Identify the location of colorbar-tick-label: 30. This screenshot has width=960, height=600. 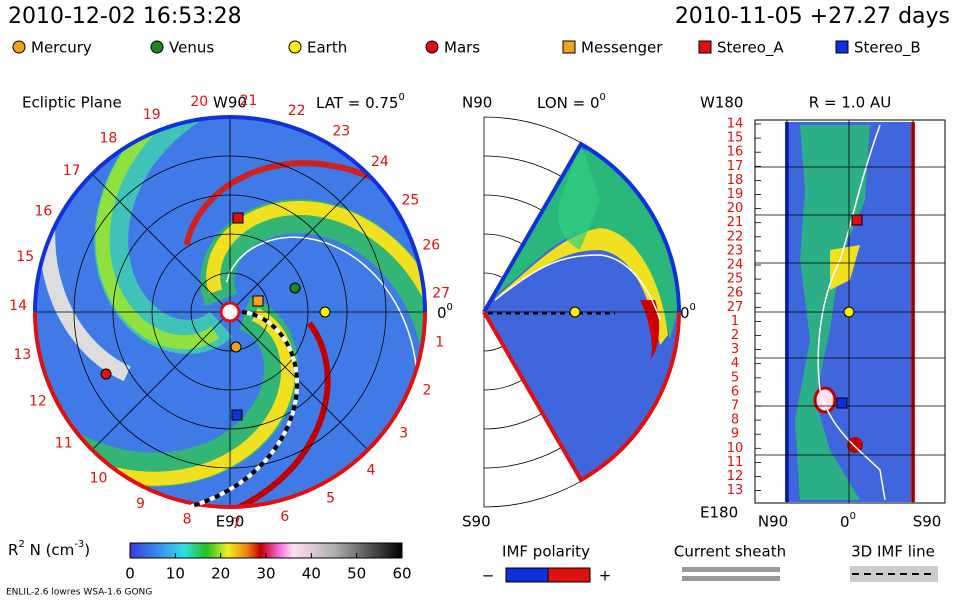
(265, 574).